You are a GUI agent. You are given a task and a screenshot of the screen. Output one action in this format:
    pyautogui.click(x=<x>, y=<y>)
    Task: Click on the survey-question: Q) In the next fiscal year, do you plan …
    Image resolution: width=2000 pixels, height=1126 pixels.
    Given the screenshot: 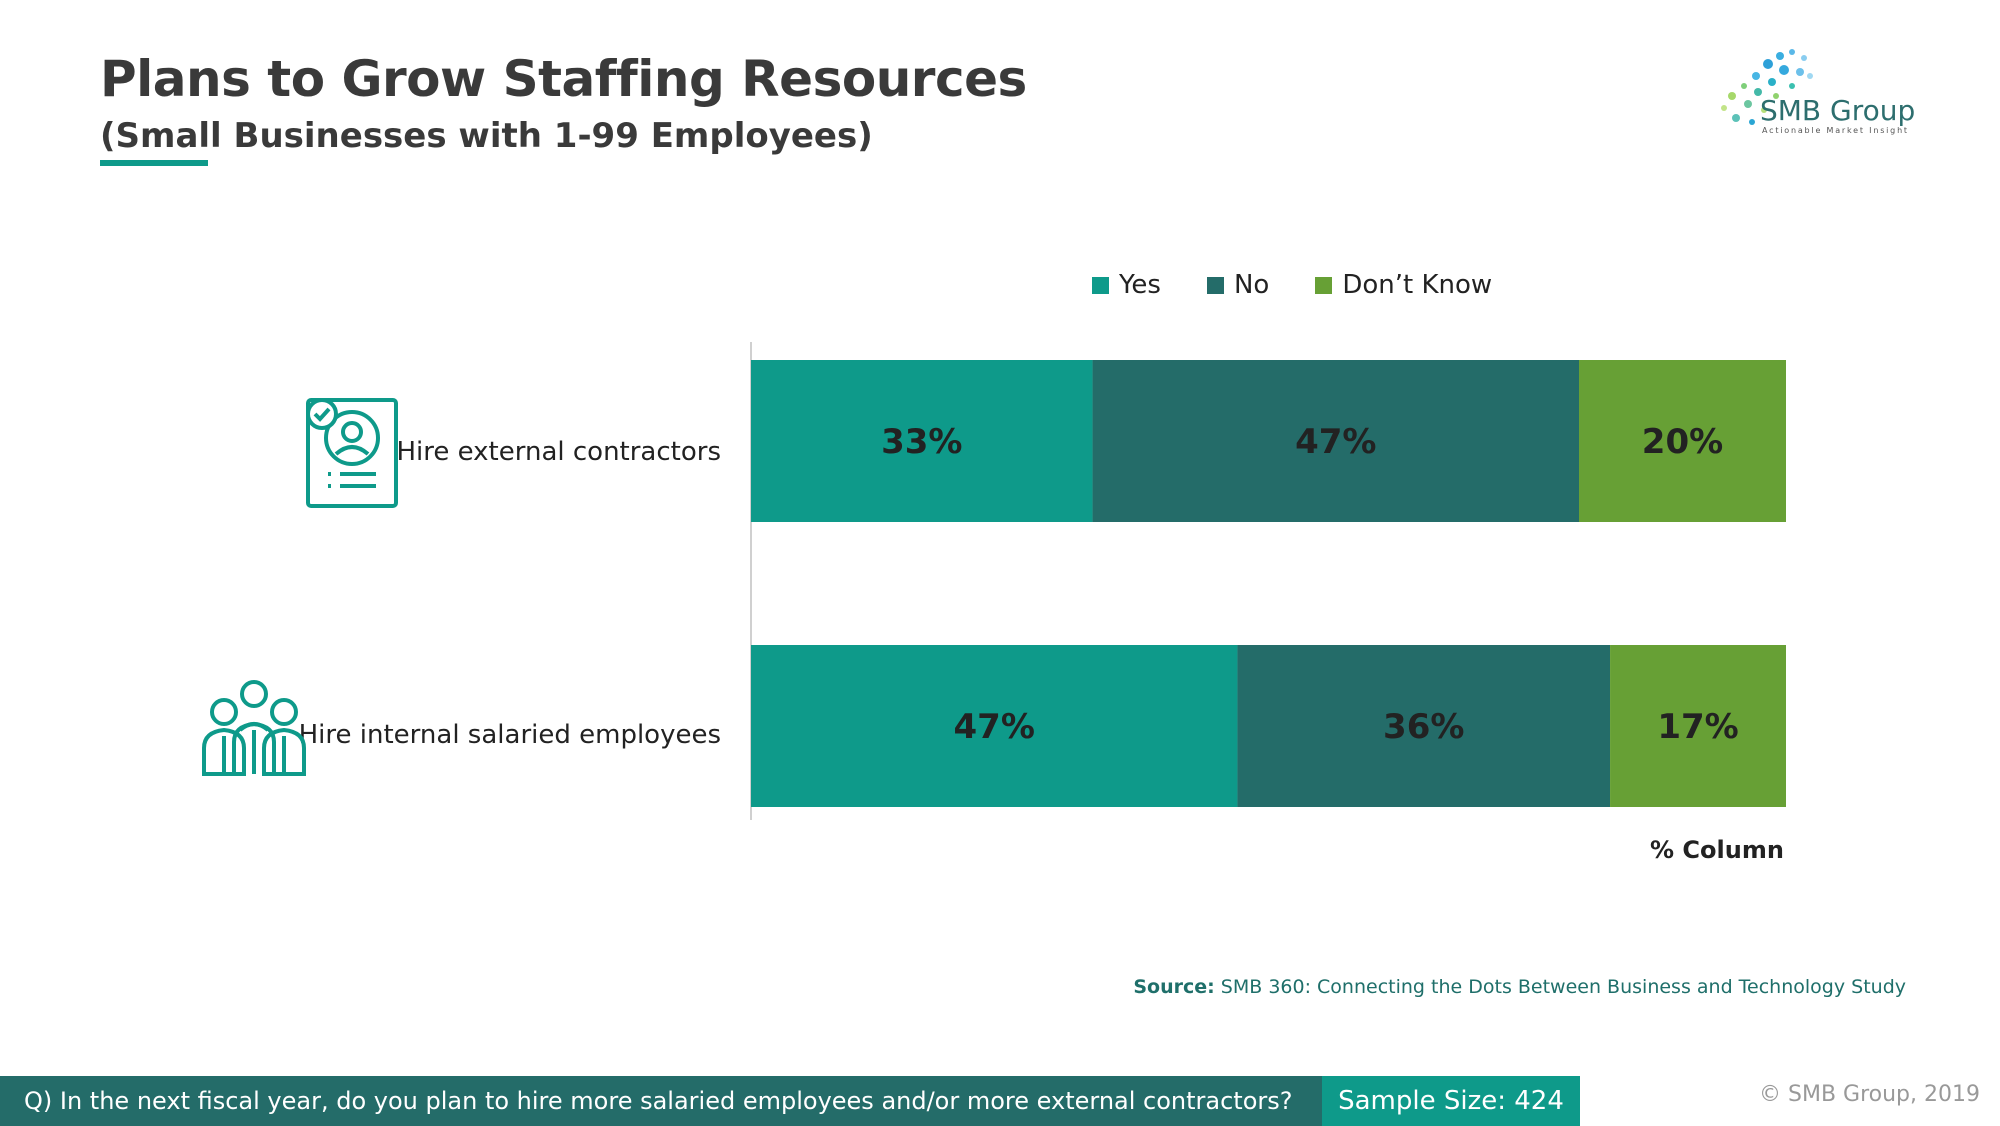 What is the action you would take?
    pyautogui.click(x=661, y=1101)
    